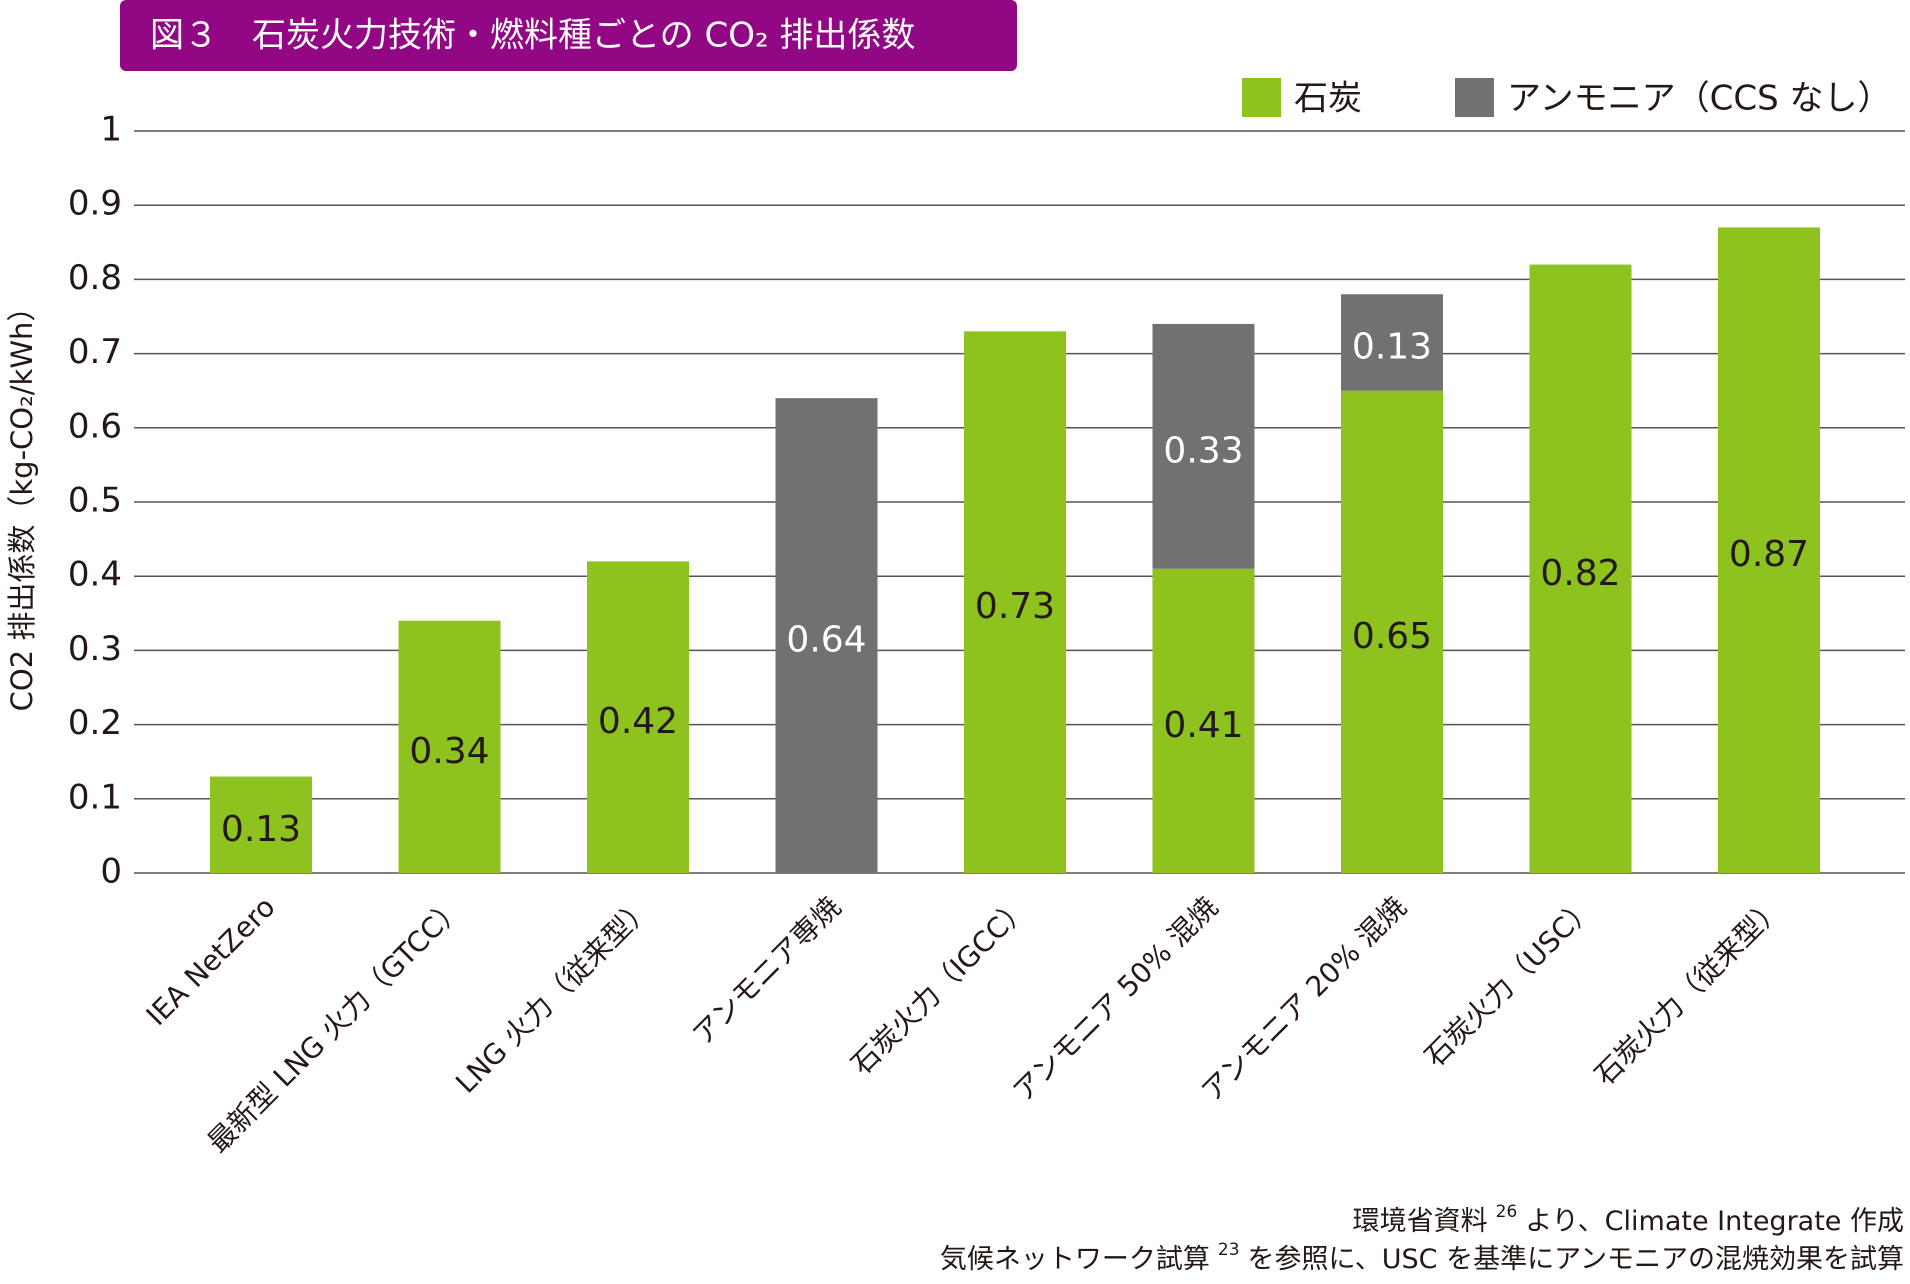  Describe the element at coordinates (111, 872) in the screenshot. I see `y-tick-label: 0` at that location.